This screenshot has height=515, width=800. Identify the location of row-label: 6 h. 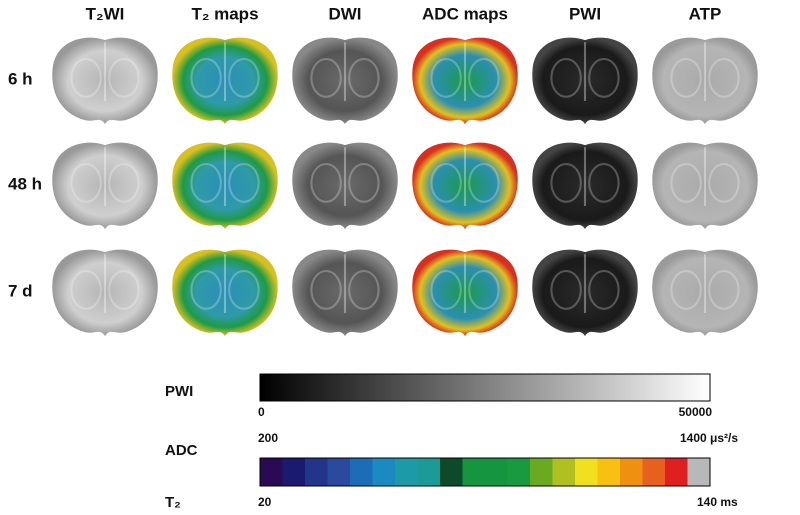
(20, 78).